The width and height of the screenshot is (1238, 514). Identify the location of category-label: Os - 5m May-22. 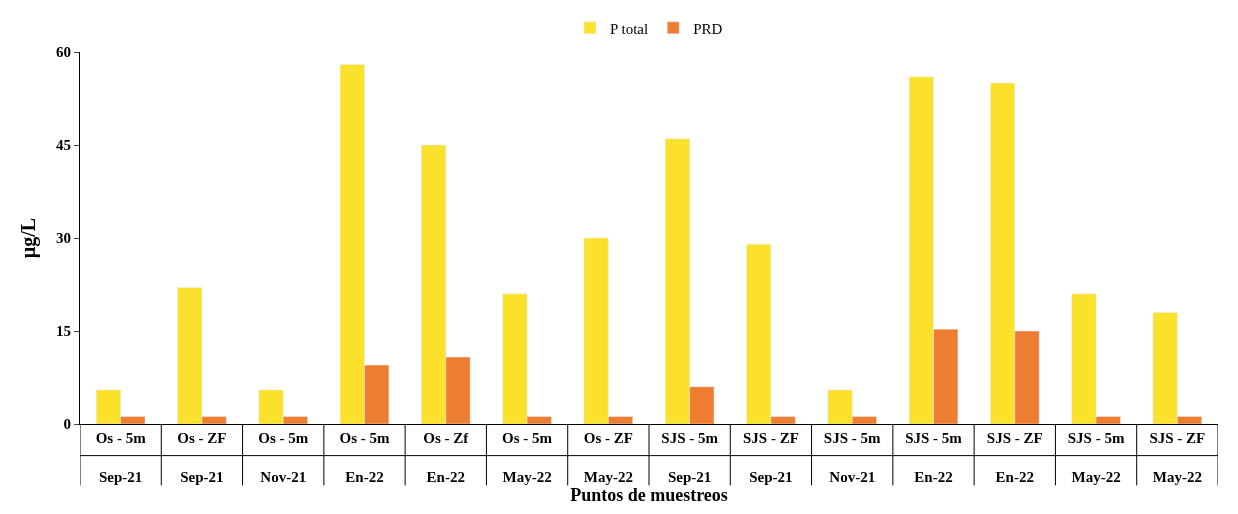
(527, 457).